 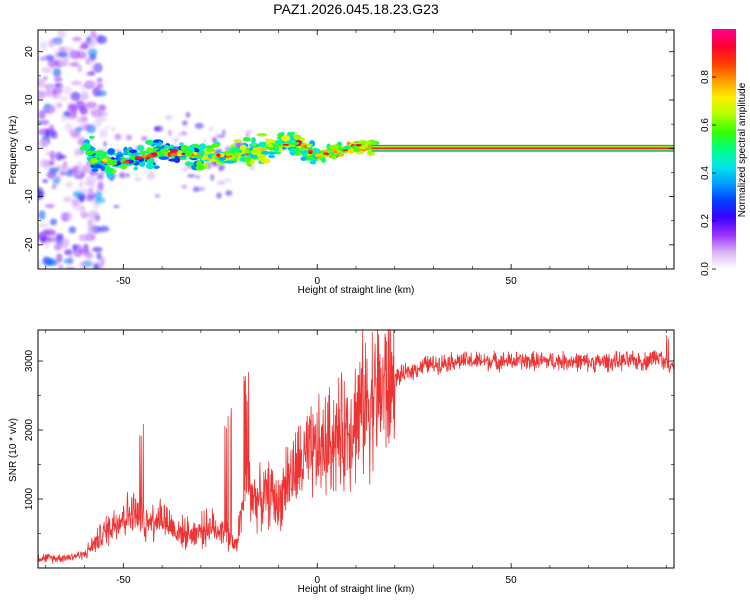 I want to click on spectrogram-x-label: Height of straight line (km), so click(x=356, y=290).